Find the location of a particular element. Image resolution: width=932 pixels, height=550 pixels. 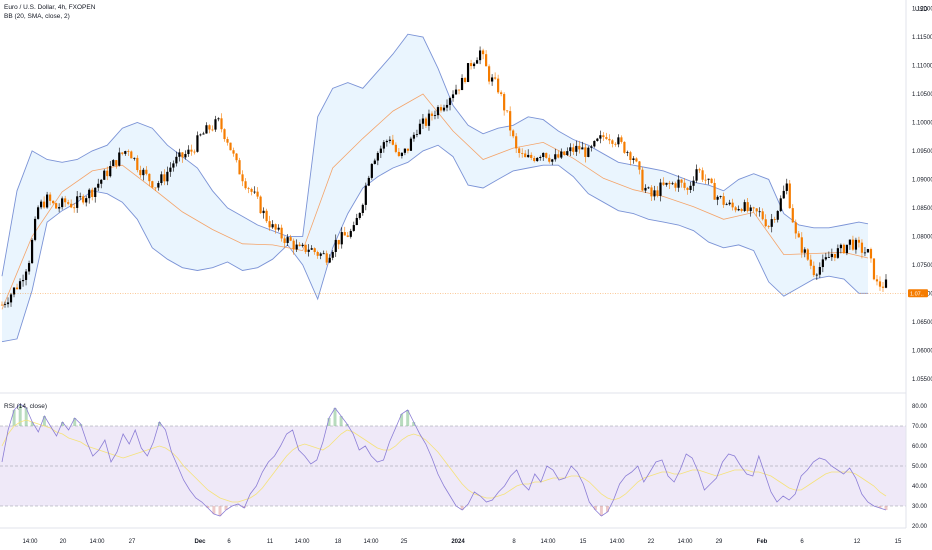

symbol-title: Euro / U.S. Dollar, 4h, FXOPEN is located at coordinates (50, 7).